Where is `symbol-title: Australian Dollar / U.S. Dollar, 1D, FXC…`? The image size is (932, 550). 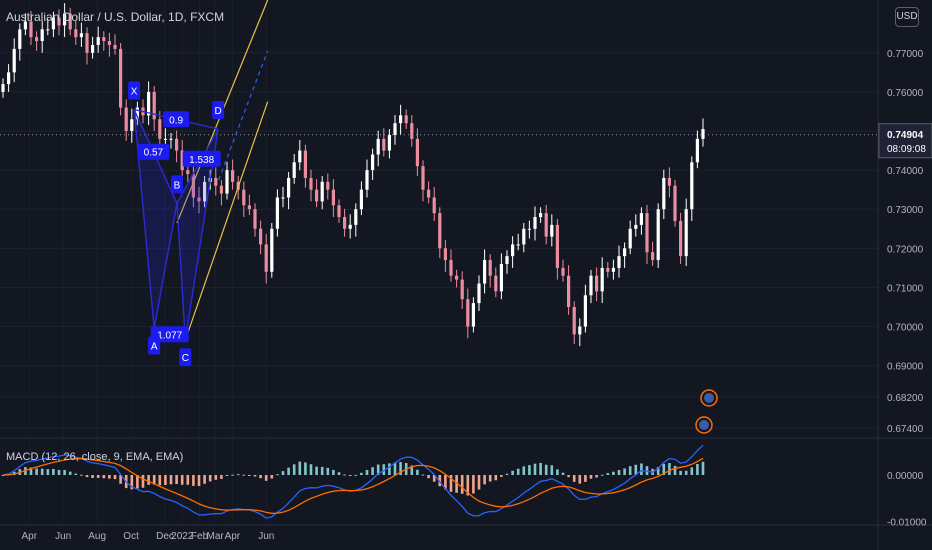 symbol-title: Australian Dollar / U.S. Dollar, 1D, FXC… is located at coordinates (115, 17).